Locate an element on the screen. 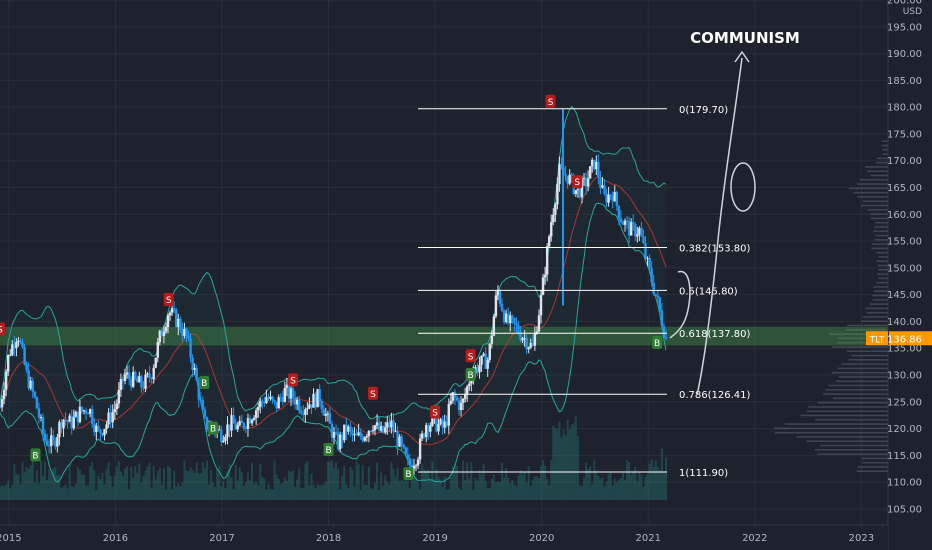 The width and height of the screenshot is (932, 550). last-price-tag is located at coordinates (910, 338).